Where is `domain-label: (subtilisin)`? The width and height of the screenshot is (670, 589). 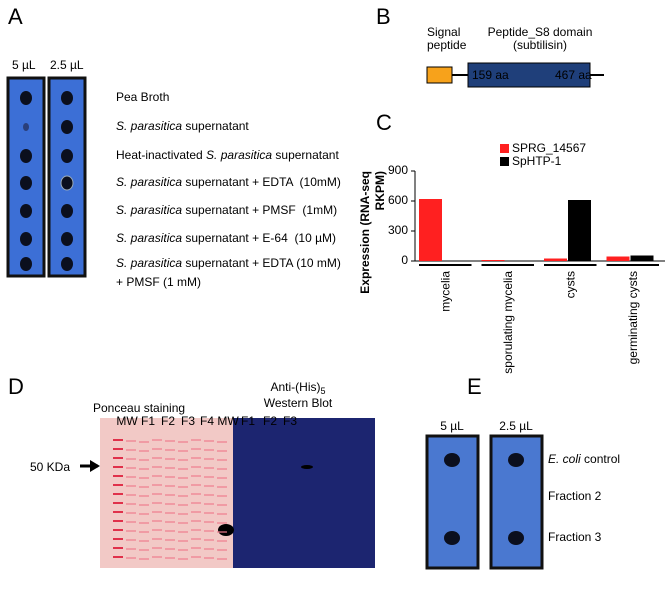
domain-label: (subtilisin) is located at coordinates (540, 45).